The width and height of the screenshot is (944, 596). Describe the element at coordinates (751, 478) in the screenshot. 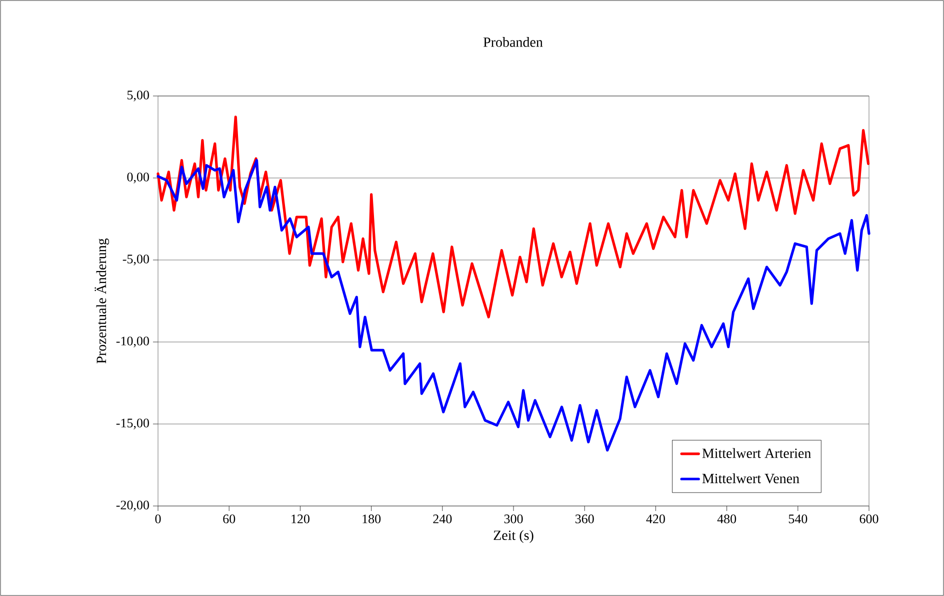

I see `legend-label: Mittelwert Venen` at that location.